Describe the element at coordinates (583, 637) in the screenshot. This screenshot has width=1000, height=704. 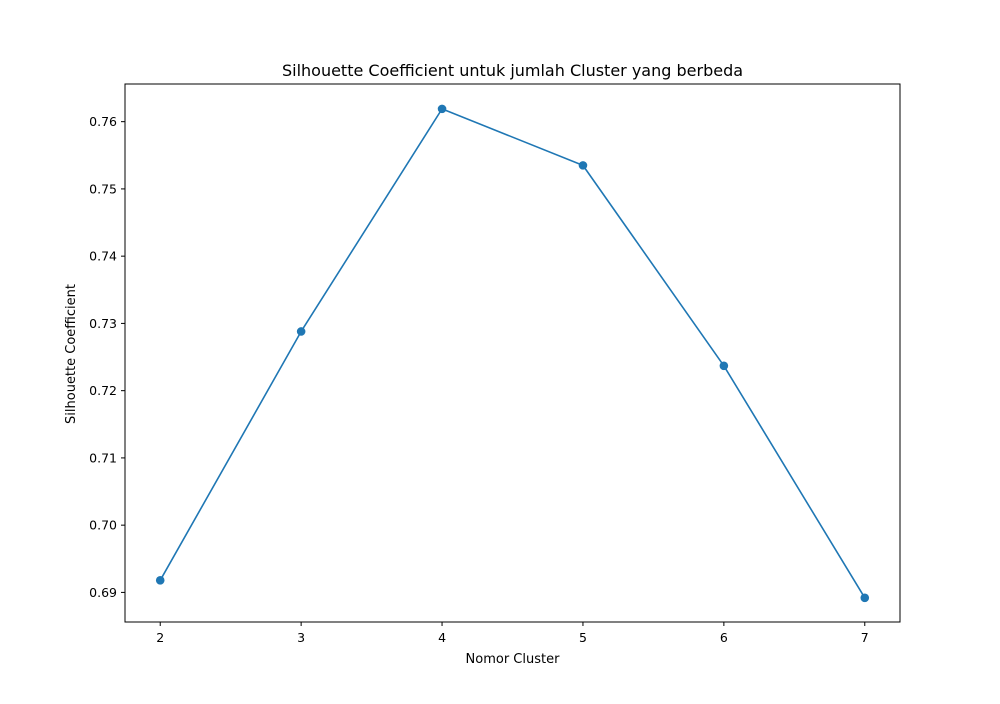
I see `x-tick-label: 5` at that location.